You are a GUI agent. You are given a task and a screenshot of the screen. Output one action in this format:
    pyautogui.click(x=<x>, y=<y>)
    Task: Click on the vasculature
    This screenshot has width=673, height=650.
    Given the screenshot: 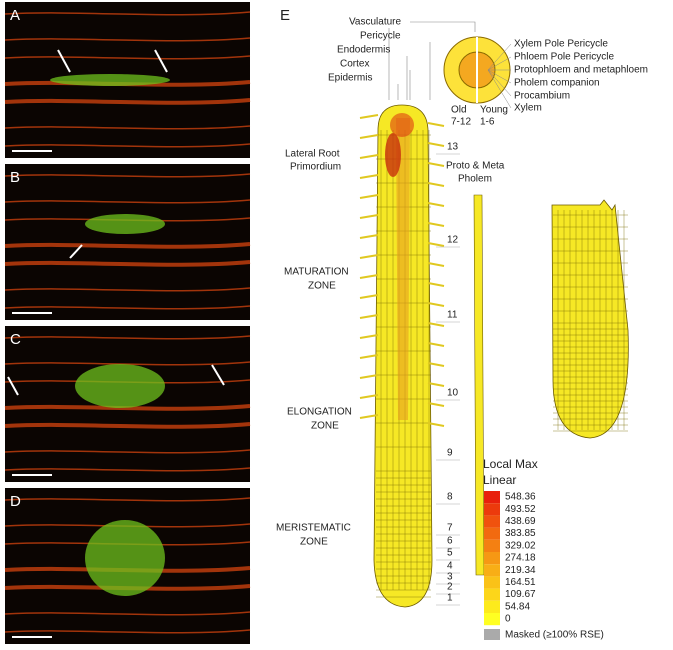 What is the action you would take?
    pyautogui.click(x=403, y=269)
    